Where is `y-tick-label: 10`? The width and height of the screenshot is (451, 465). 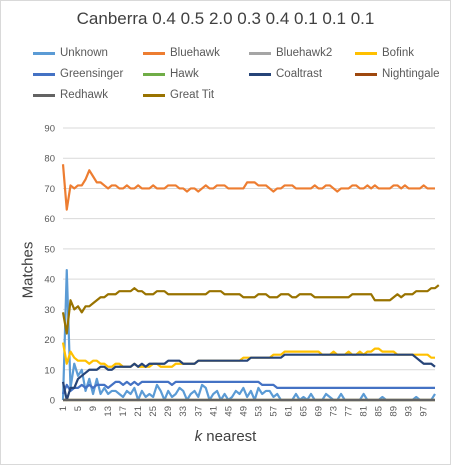
y-tick-label: 10 is located at coordinates (49, 370).